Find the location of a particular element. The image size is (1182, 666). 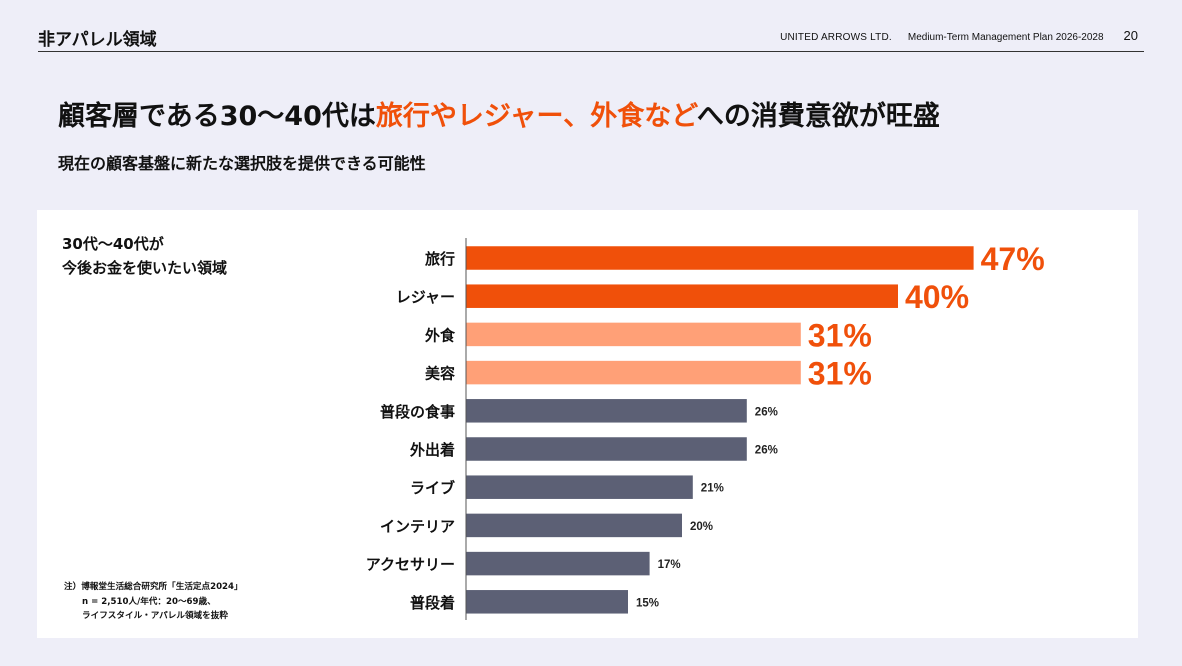

headline: 顧客層である30〜40代は旅行やレジャー、外食などへの消費意欲が旺盛 is located at coordinates (499, 113).